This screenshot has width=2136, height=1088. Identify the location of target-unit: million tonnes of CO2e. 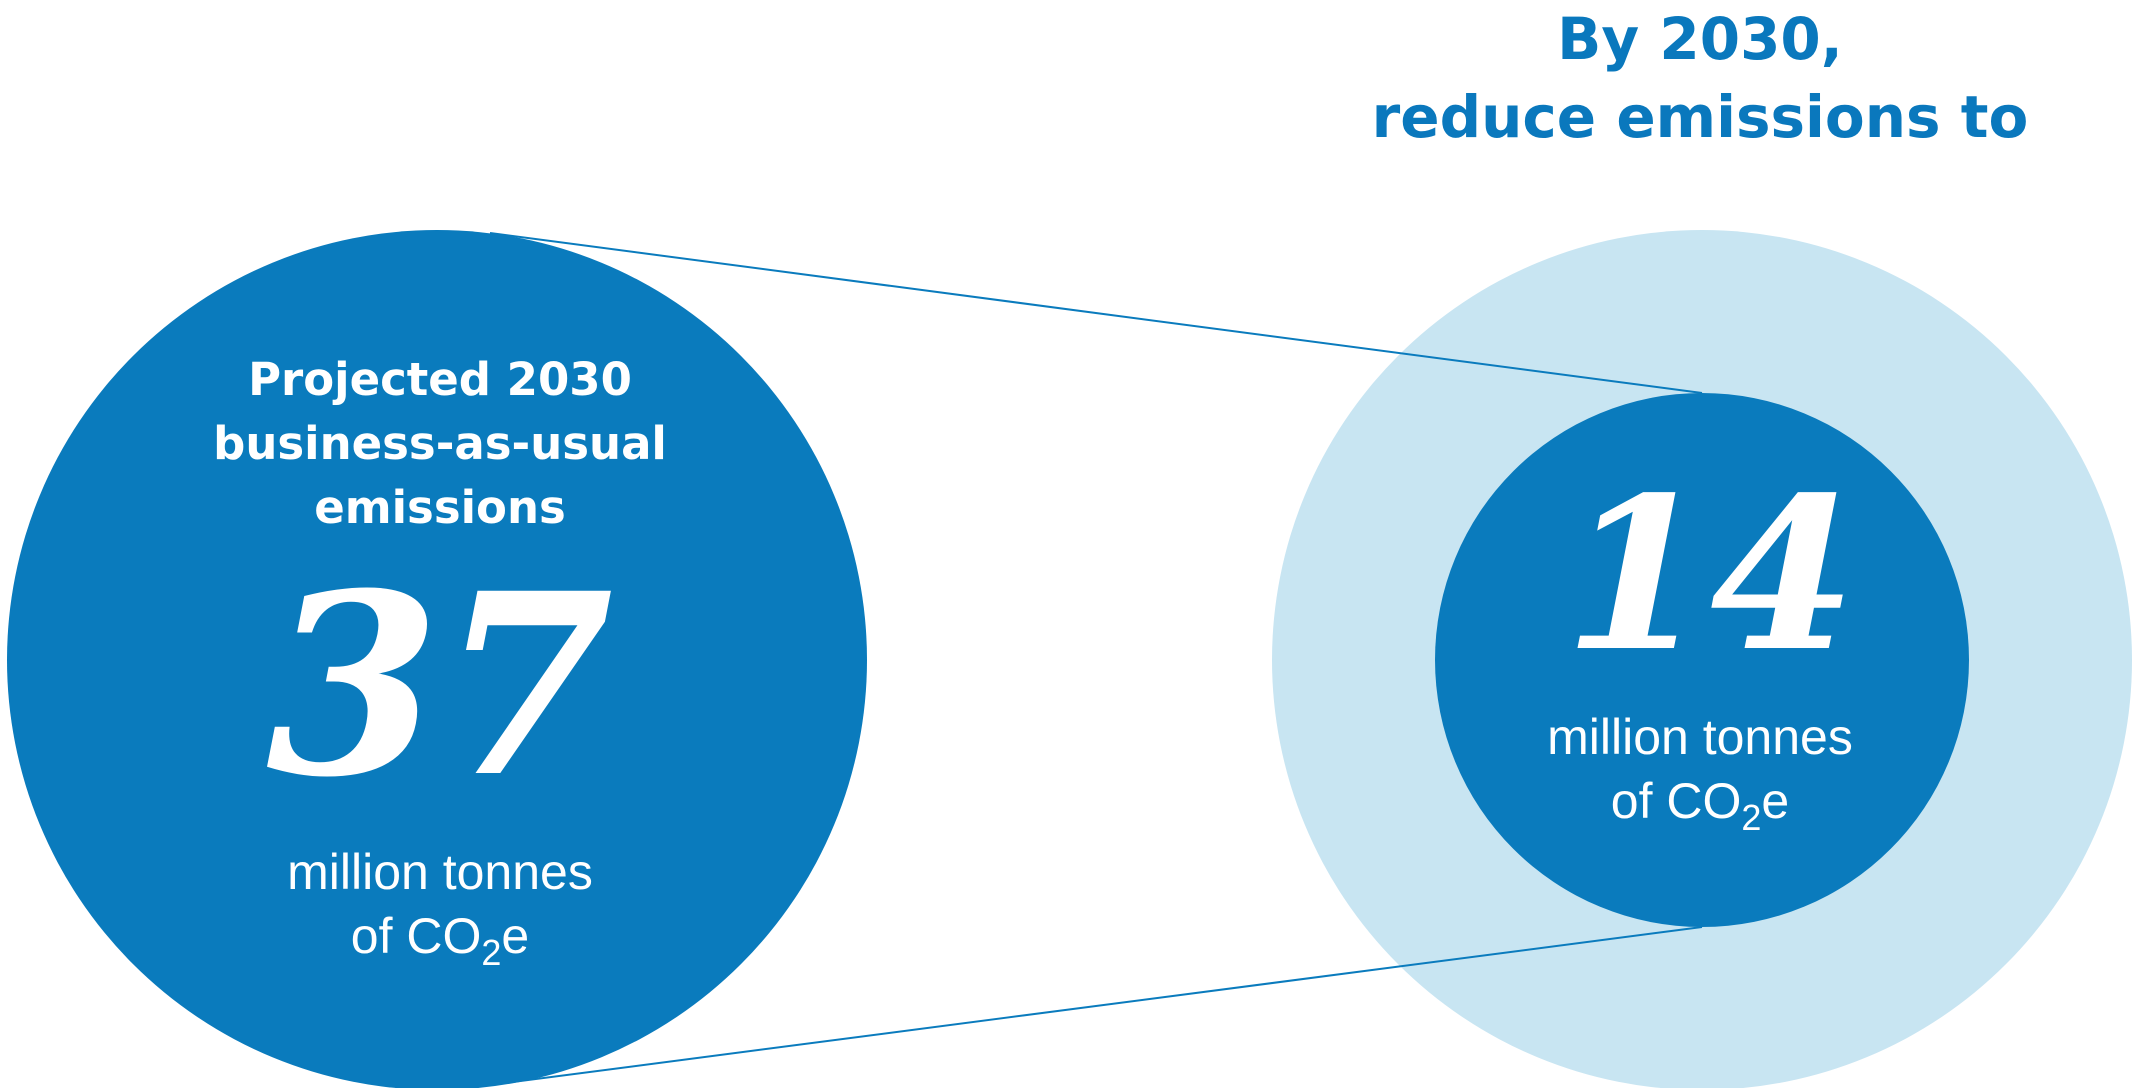
(1700, 771).